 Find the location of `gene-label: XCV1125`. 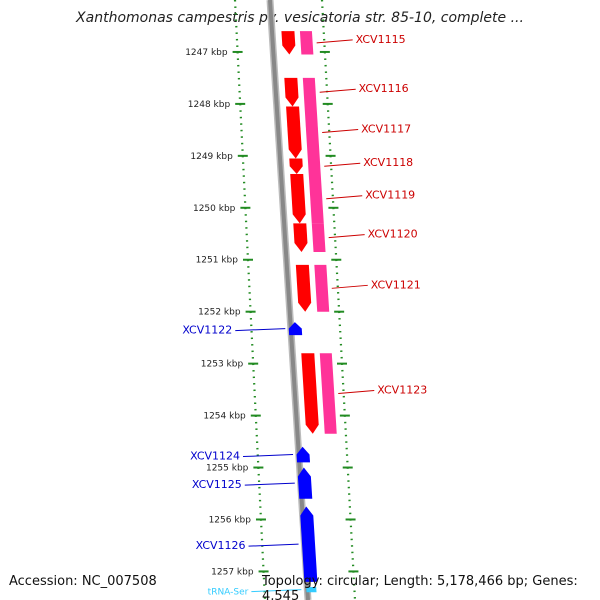

gene-label: XCV1125 is located at coordinates (217, 484).